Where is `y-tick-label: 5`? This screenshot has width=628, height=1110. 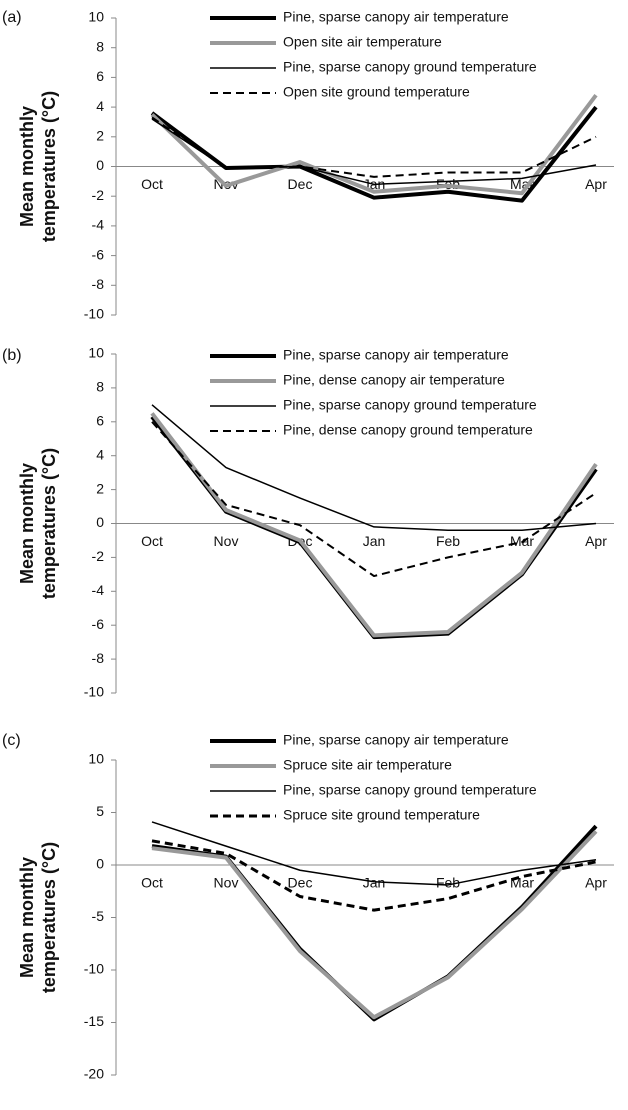
y-tick-label: 5 is located at coordinates (100, 811).